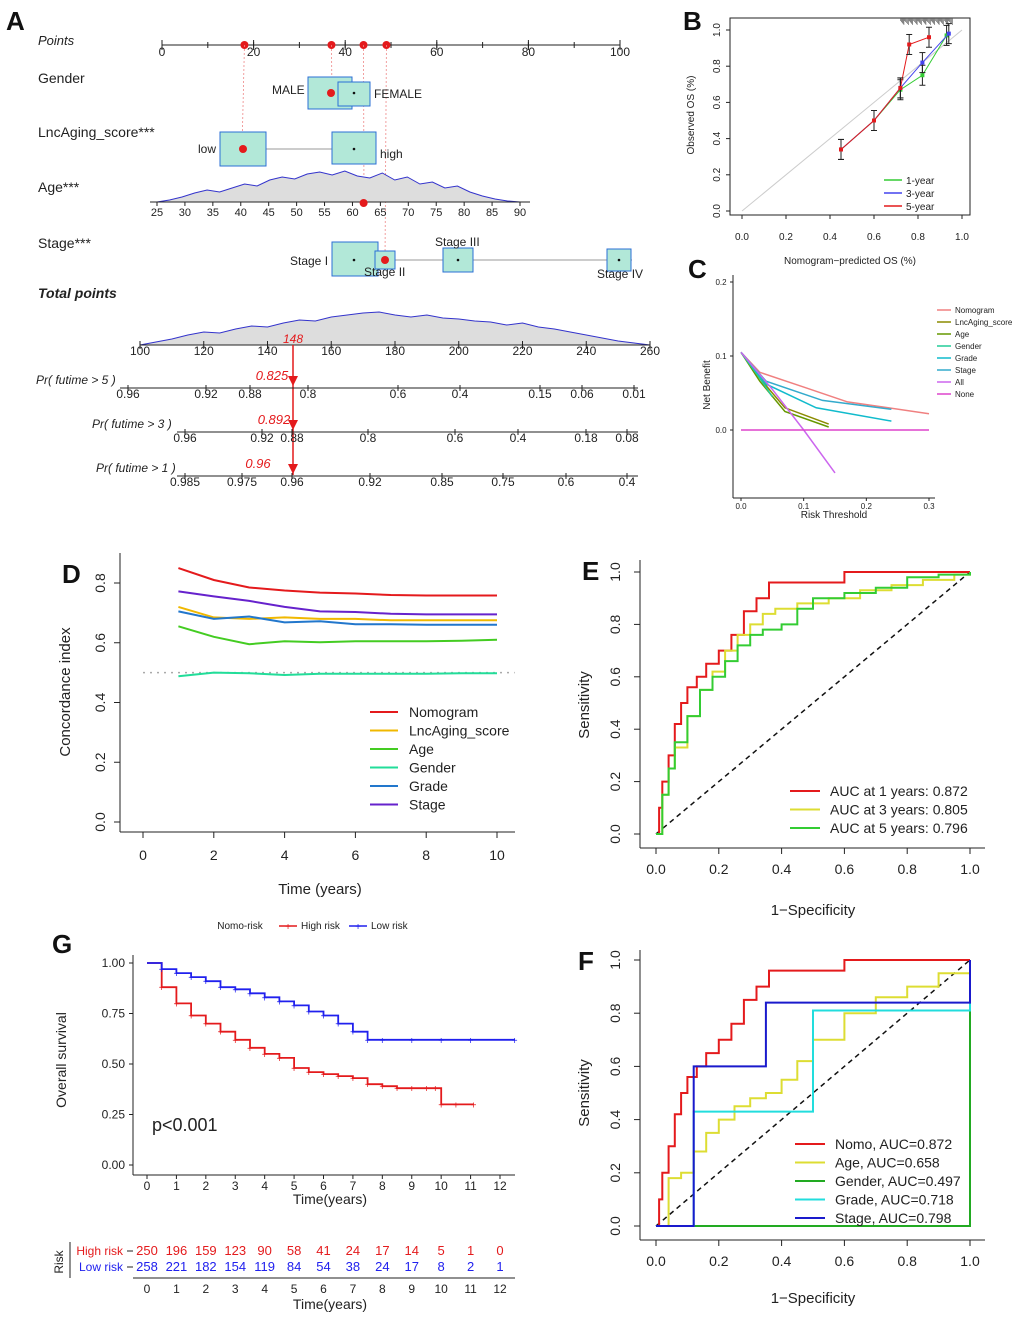 Image resolution: width=1020 pixels, height=1317 pixels. I want to click on km-legend-plus: +, so click(358, 927).